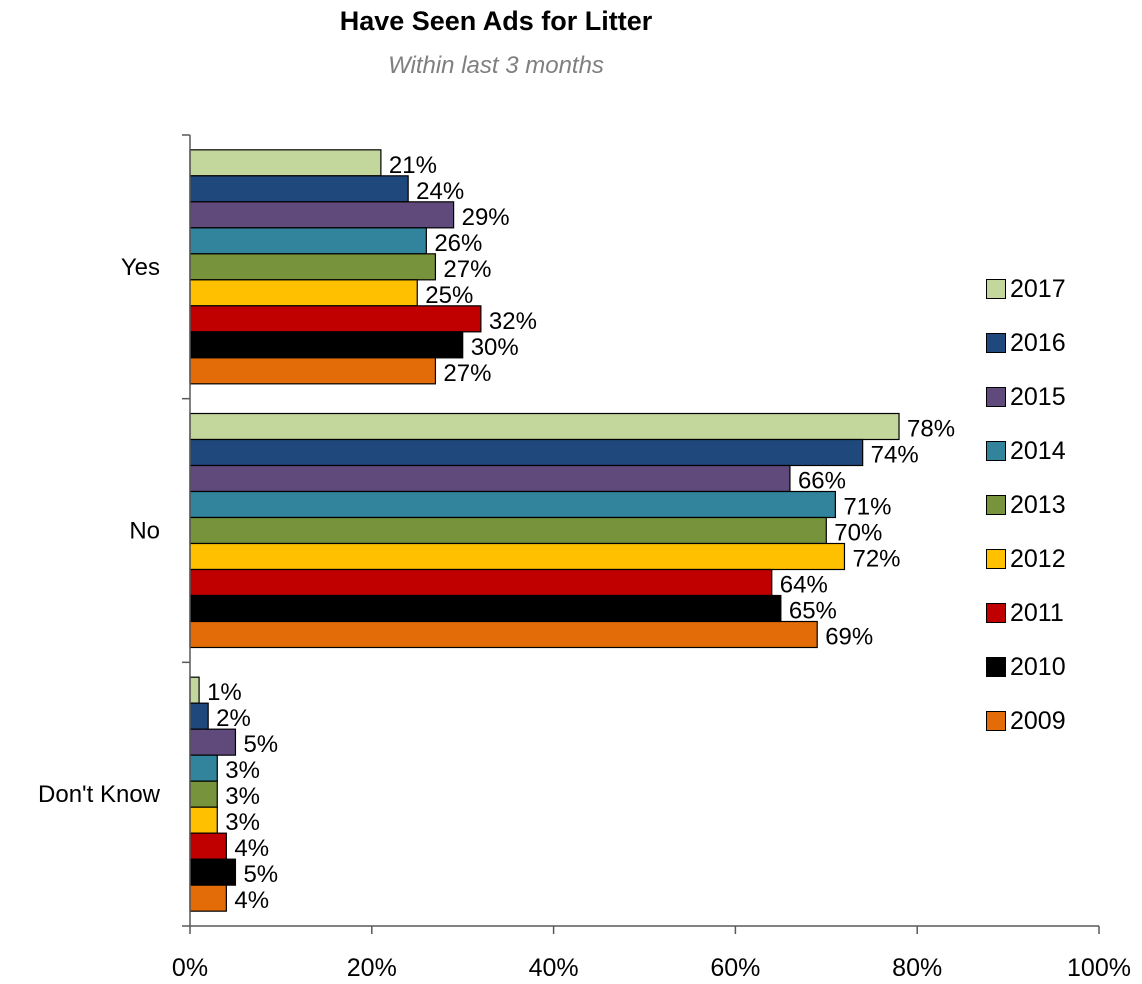  What do you see at coordinates (199, 716) in the screenshot?
I see `bar-don-t-know-2016` at bounding box center [199, 716].